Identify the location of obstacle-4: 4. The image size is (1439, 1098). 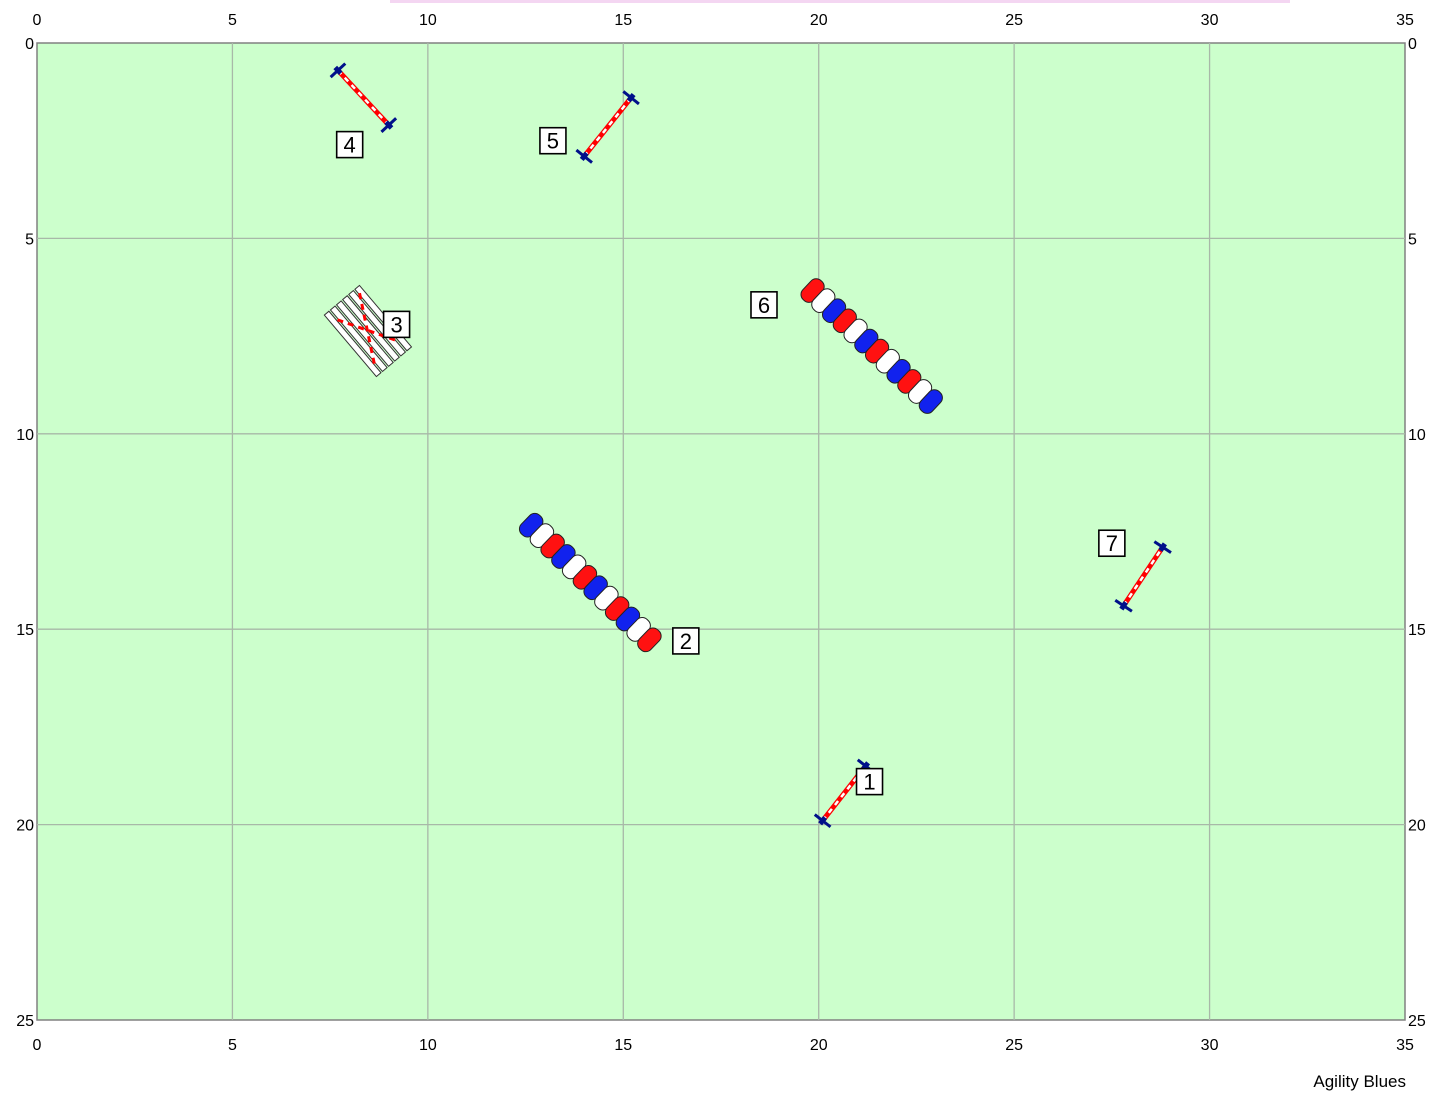
(363, 110).